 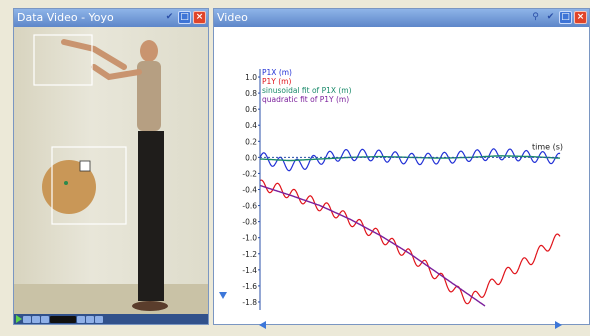 I want to click on step-back-icon, so click(x=36, y=319).